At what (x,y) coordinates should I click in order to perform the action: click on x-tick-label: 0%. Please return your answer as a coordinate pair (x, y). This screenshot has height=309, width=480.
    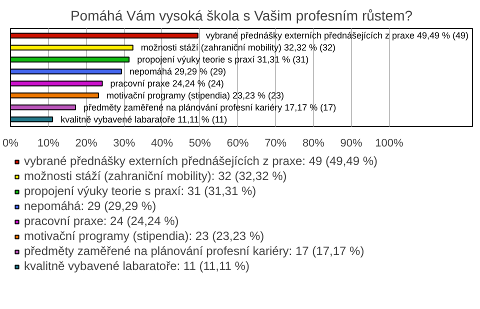
    Looking at the image, I should click on (10, 144).